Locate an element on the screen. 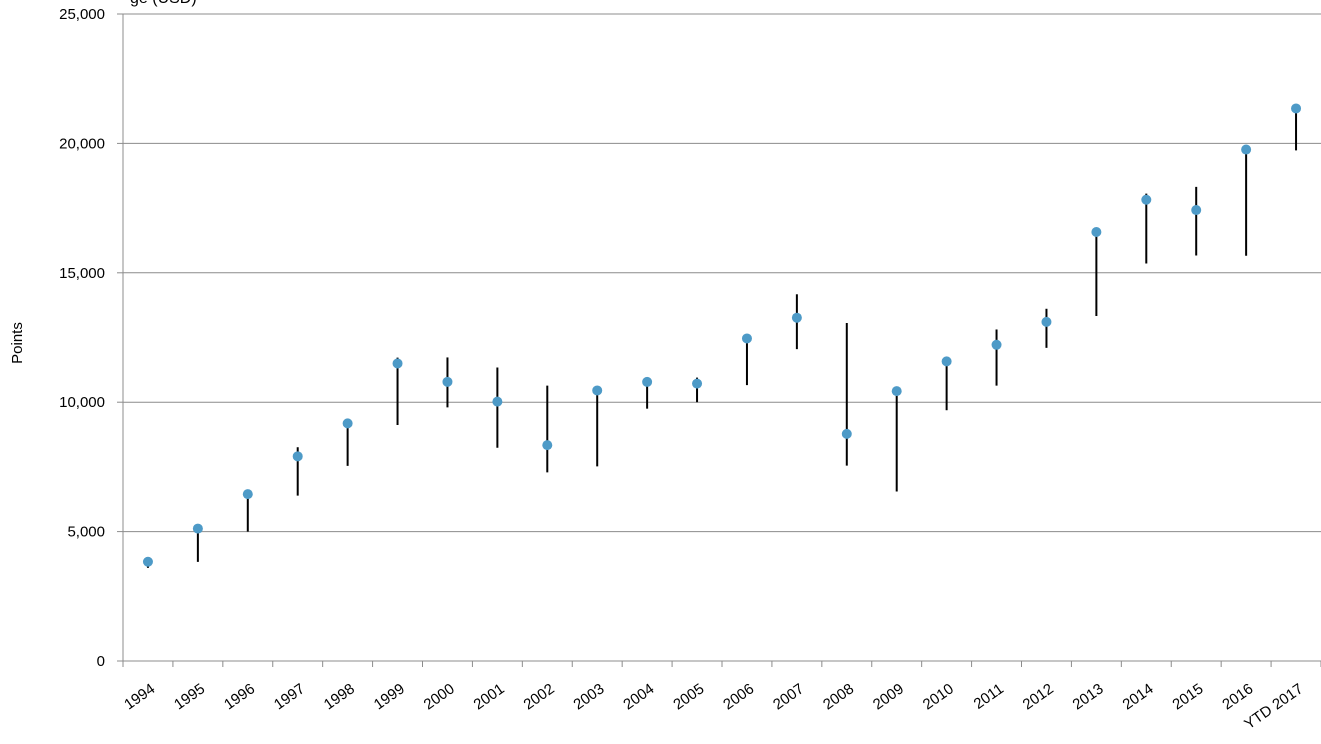 Image resolution: width=1321 pixels, height=744 pixels. x-tick-label: 1999 is located at coordinates (389, 696).